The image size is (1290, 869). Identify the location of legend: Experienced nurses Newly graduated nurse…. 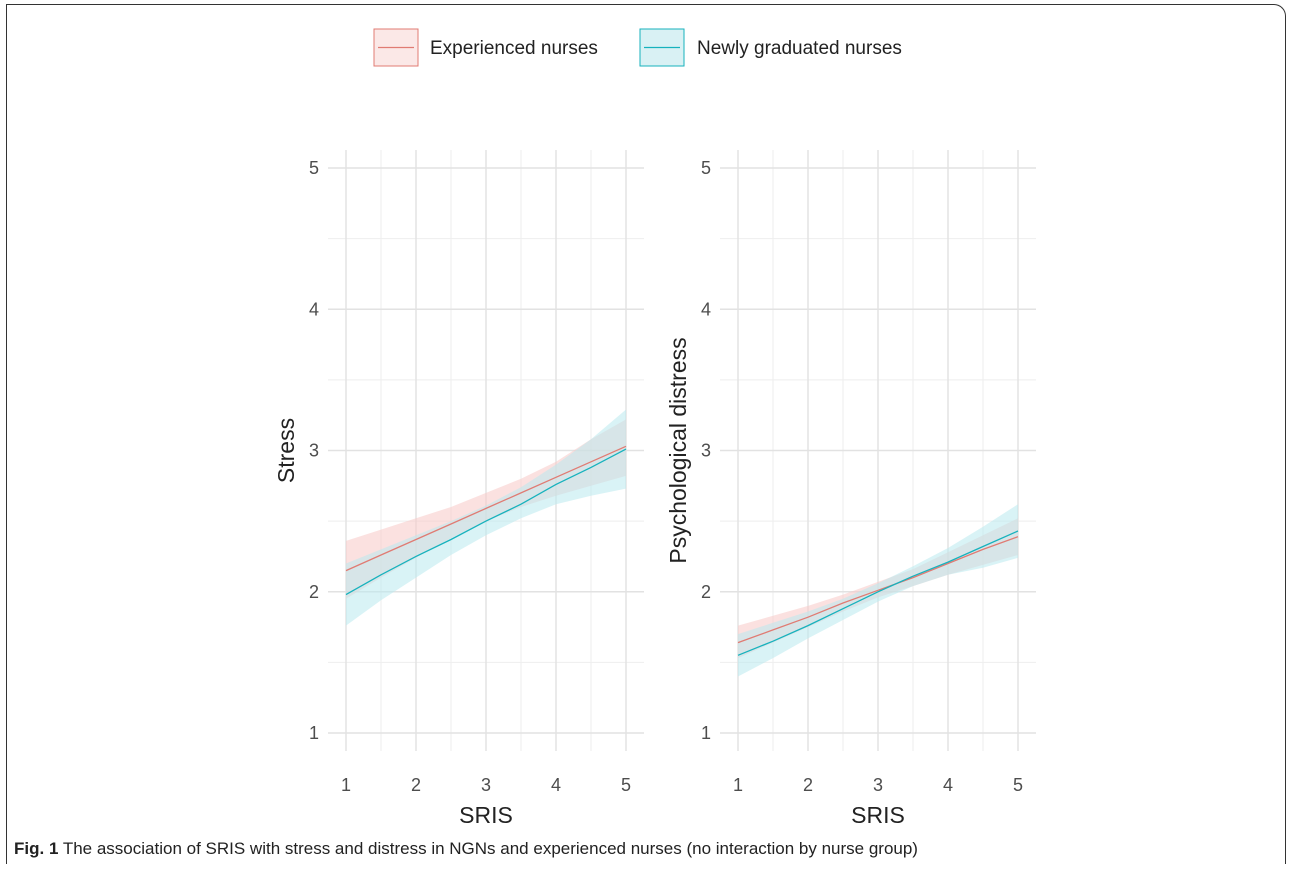
(637, 47).